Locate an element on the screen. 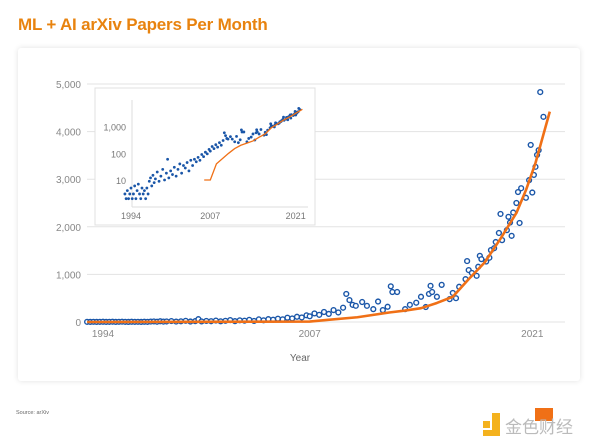 Image resolution: width=600 pixels, height=447 pixels. y-tick-label: 0 is located at coordinates (78, 323).